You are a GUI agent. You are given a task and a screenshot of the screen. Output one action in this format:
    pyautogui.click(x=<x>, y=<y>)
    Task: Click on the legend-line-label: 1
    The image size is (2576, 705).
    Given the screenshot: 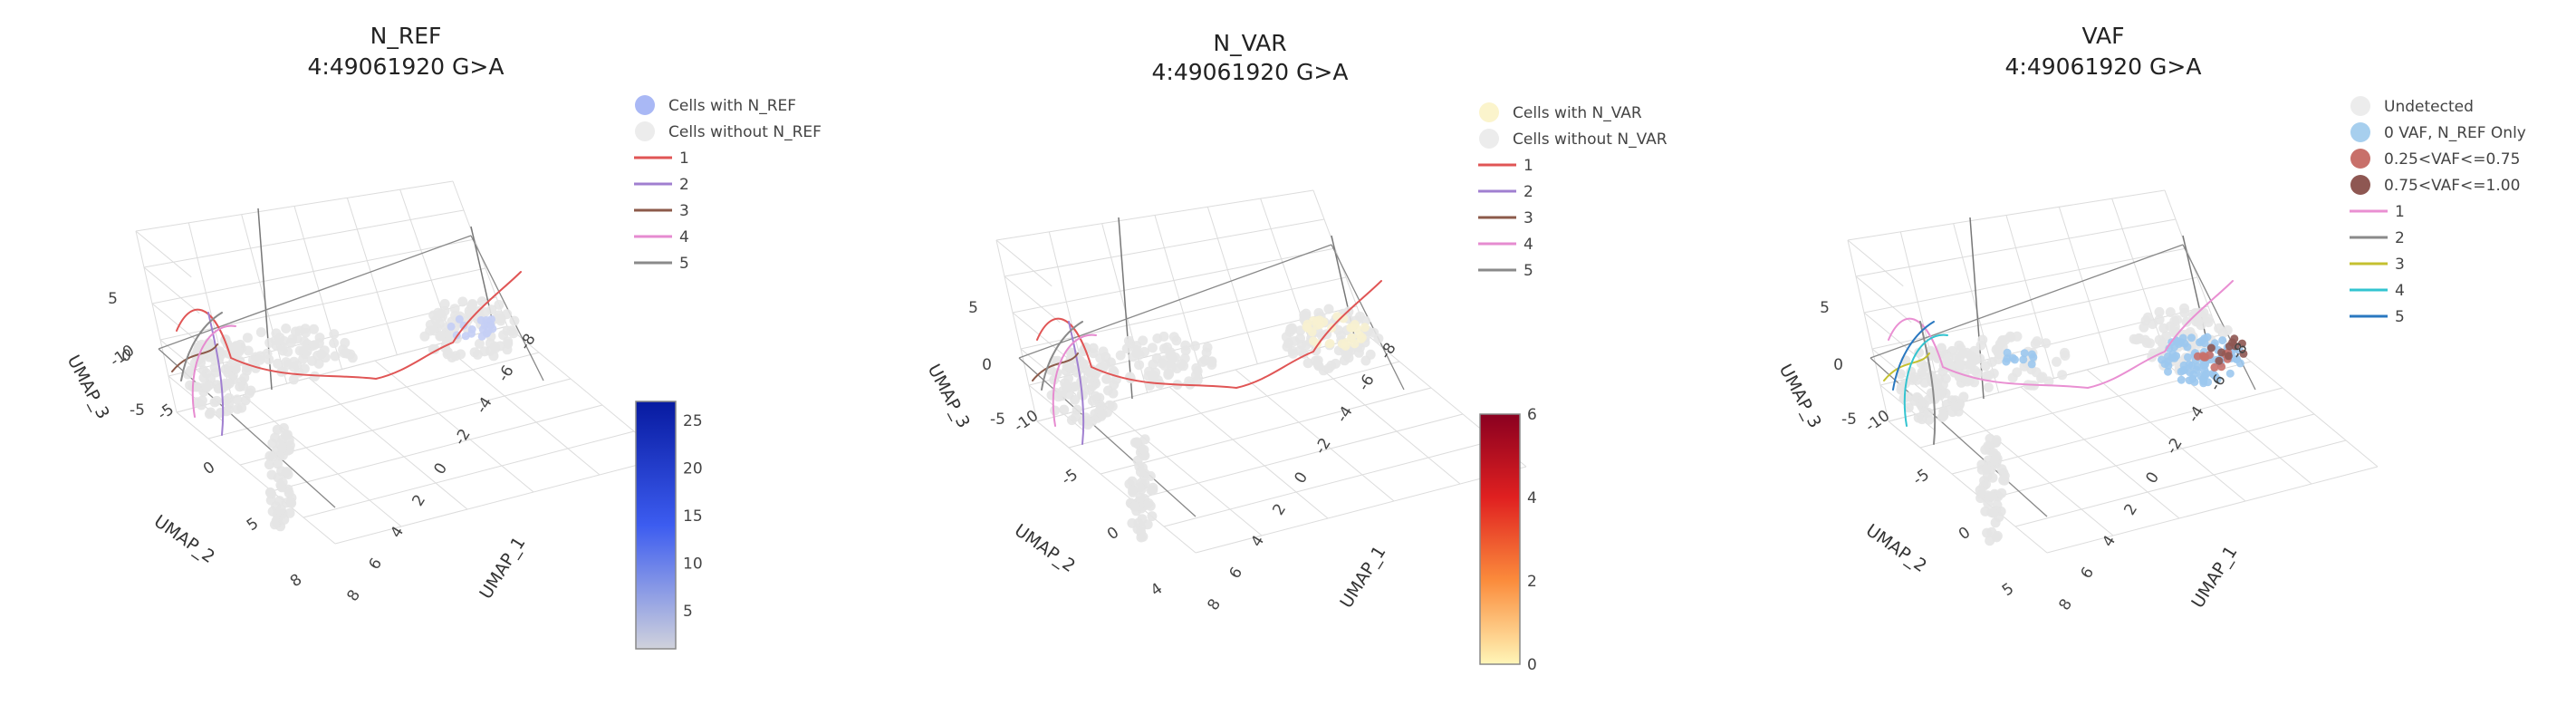 What is the action you would take?
    pyautogui.click(x=2400, y=212)
    